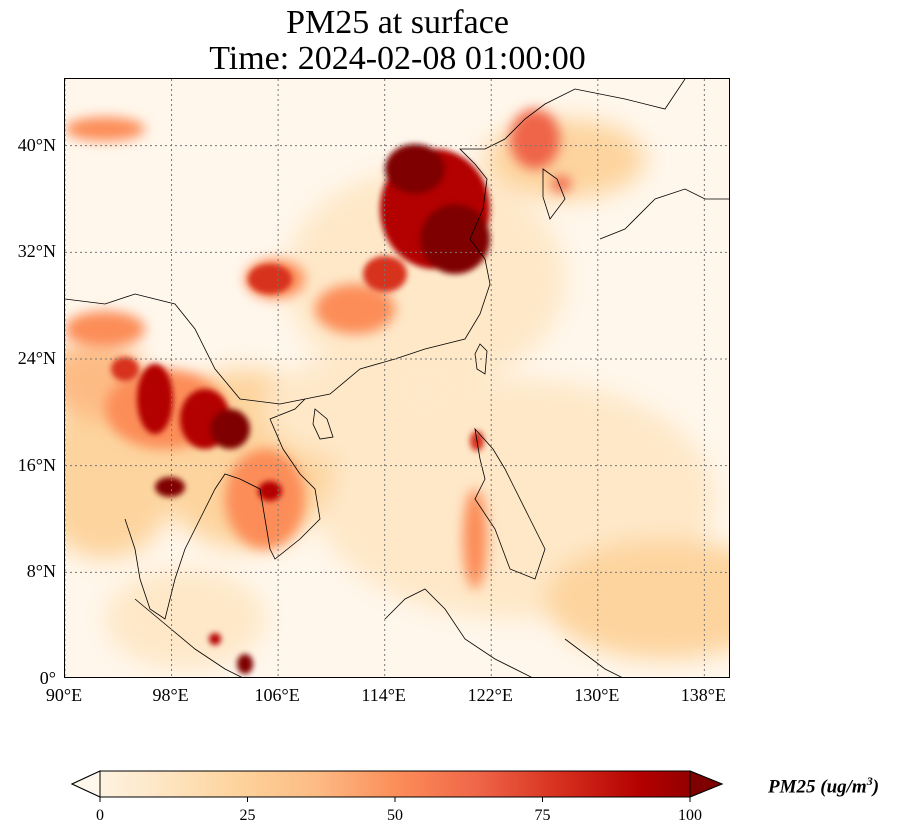 The image size is (905, 836). Describe the element at coordinates (100, 815) in the screenshot. I see `colorbar-tick-label: 0` at that location.